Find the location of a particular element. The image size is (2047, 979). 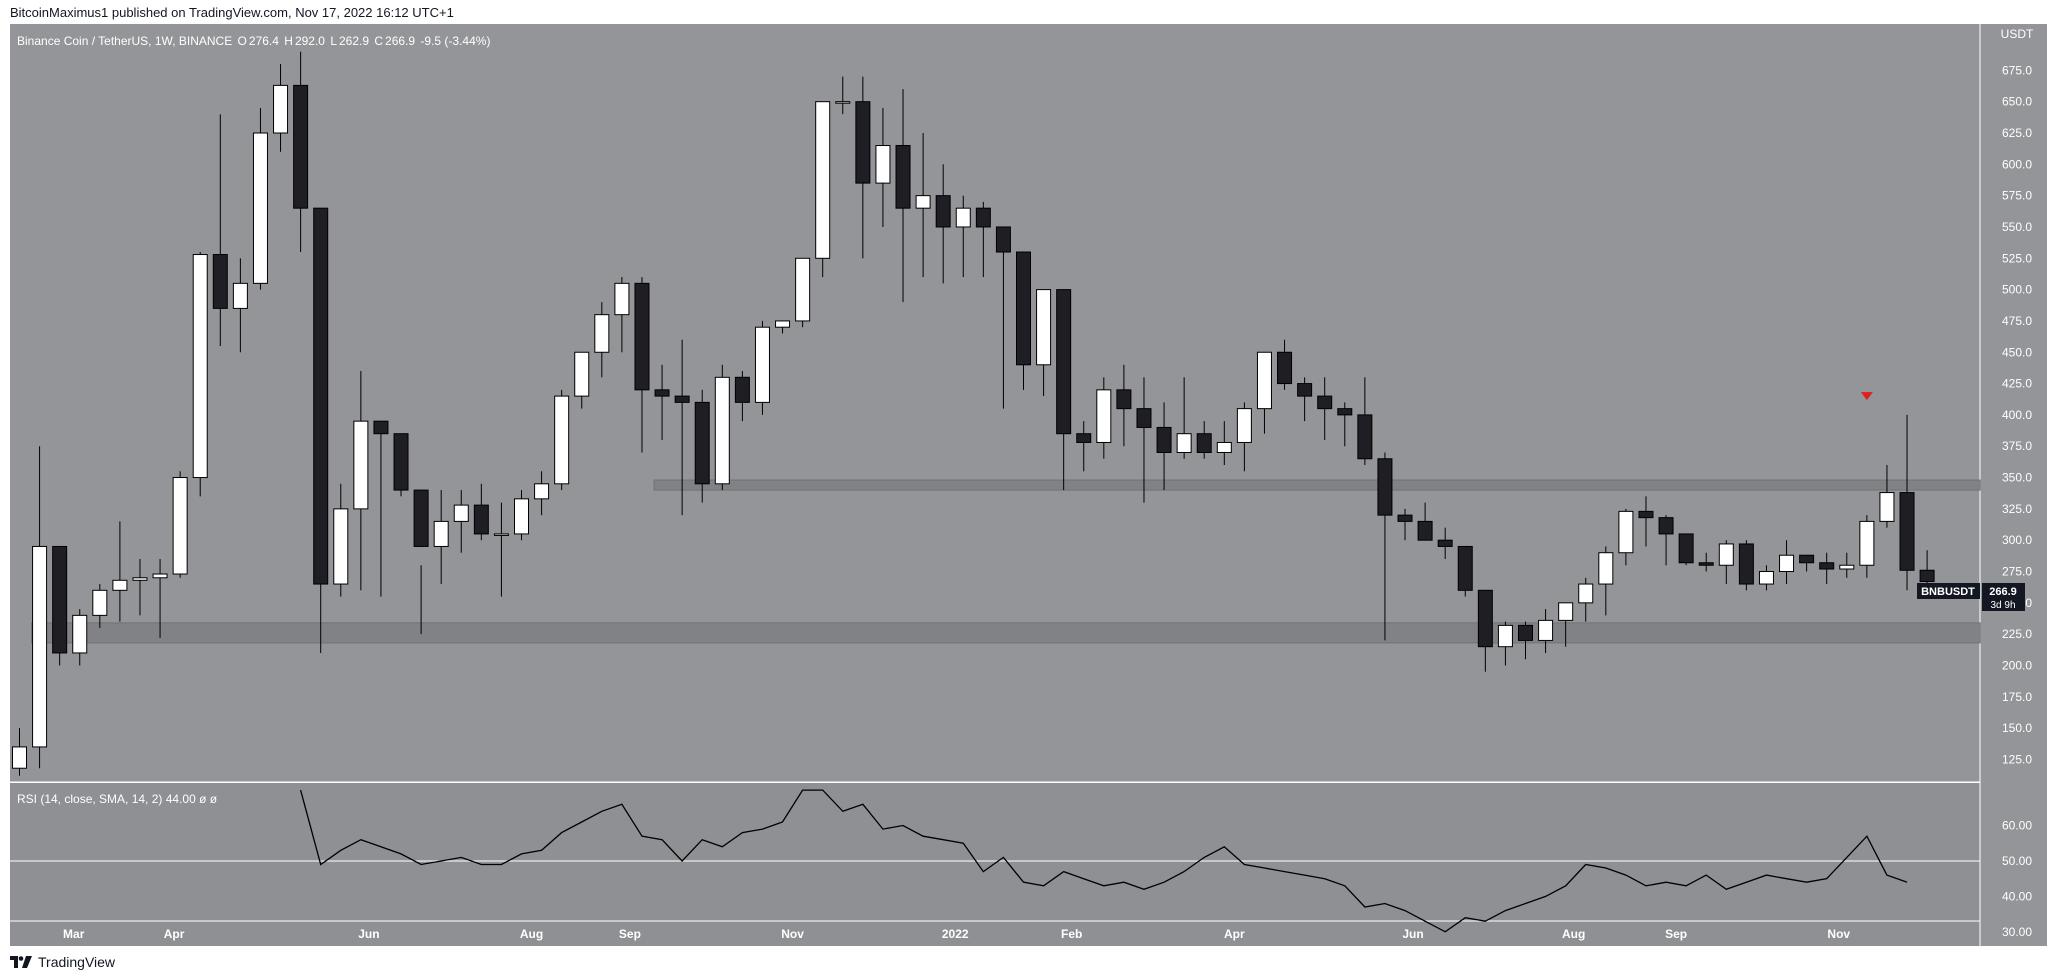

footer-brand: TradingView is located at coordinates (62, 962).